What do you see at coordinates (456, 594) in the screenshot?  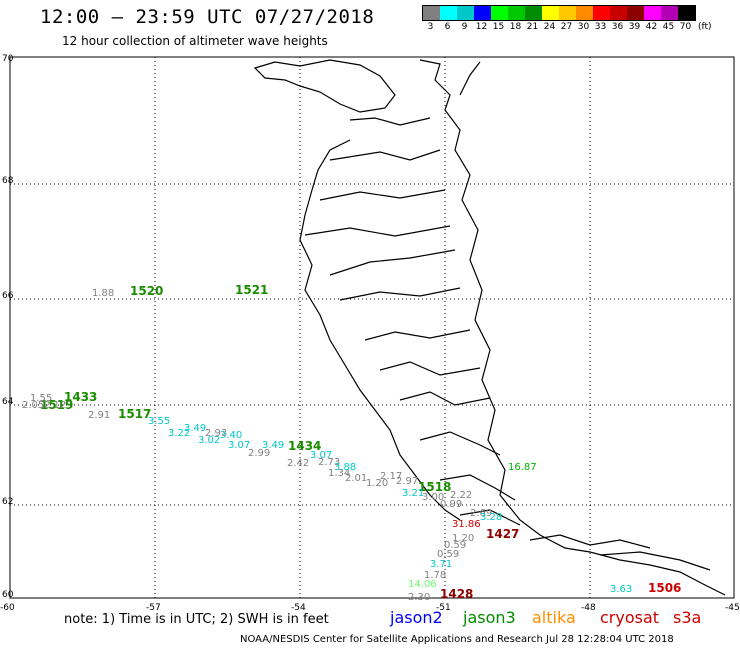 I see `pass-time-label: 1428` at bounding box center [456, 594].